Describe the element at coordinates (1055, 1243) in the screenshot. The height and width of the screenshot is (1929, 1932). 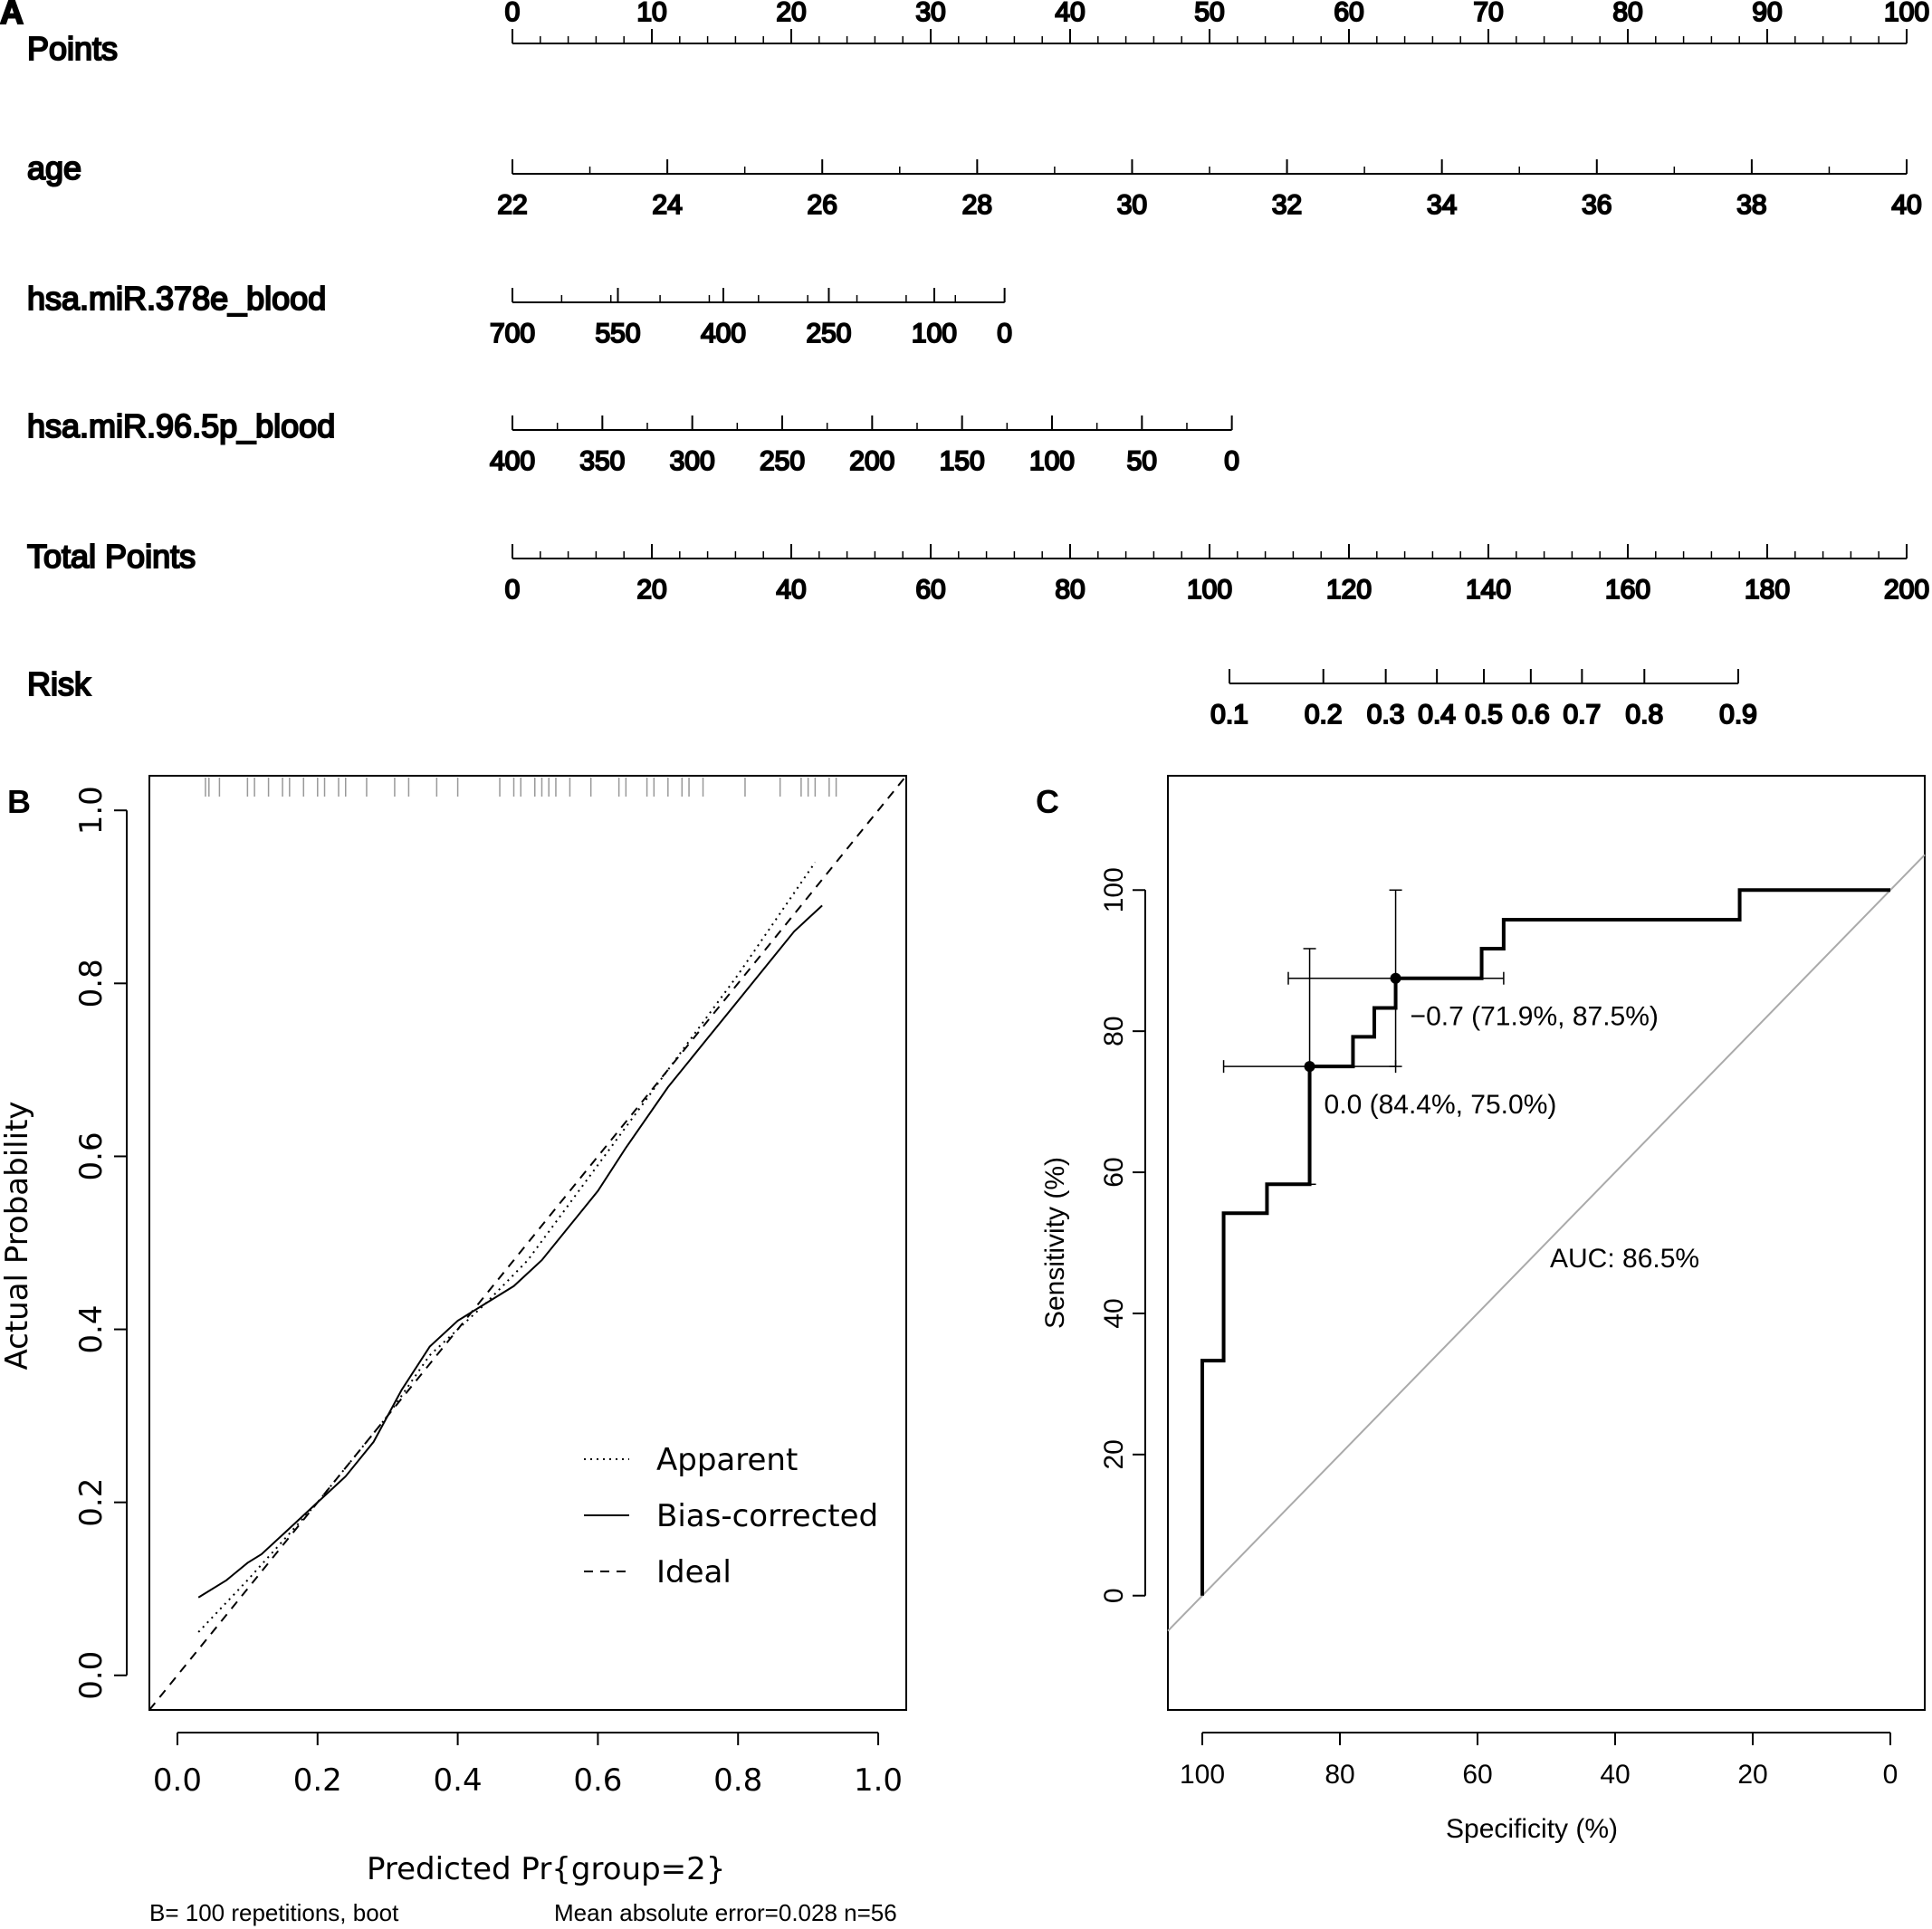
I see `roc-y-axis-label: Sensitivity (%)` at that location.